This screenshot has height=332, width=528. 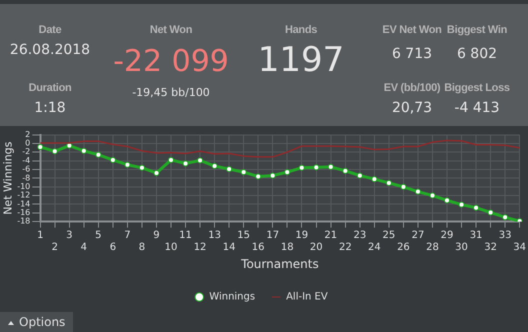 I want to click on y-tick-label: -18, so click(x=23, y=221).